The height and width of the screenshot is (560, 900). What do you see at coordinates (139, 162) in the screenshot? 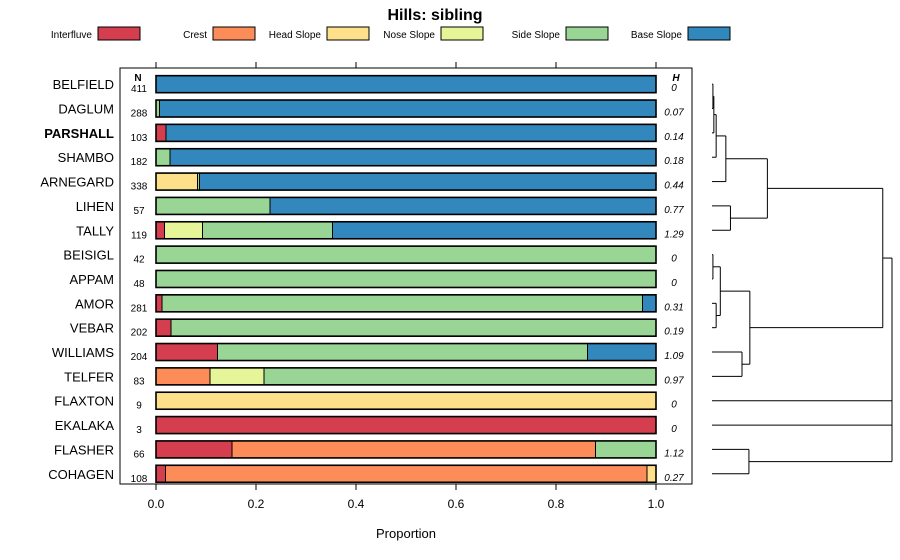
I see `n-label-3: 182` at bounding box center [139, 162].